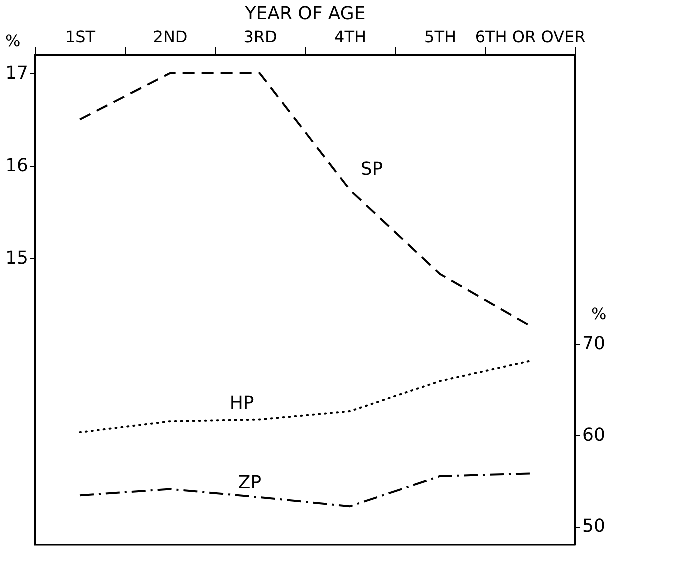  Describe the element at coordinates (350, 37) in the screenshot. I see `x-tick-label: 4TH` at that location.